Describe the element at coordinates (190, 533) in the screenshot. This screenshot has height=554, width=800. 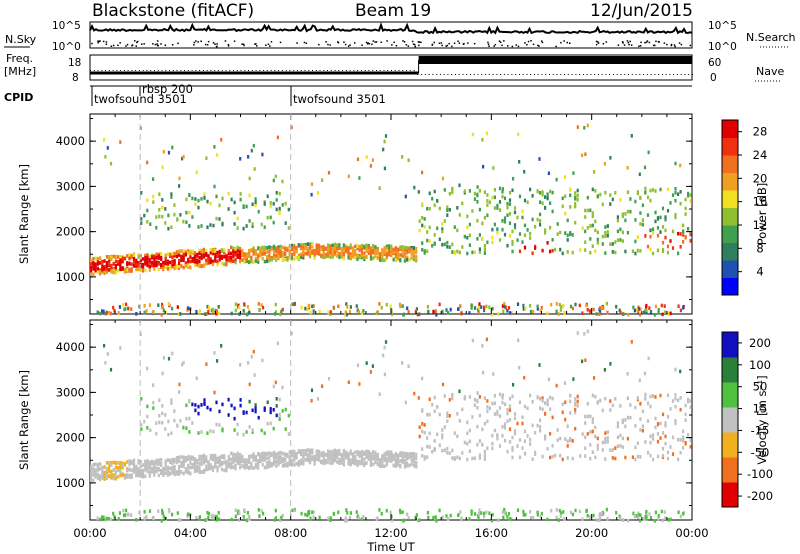
I see `x-tick-label: 04:00` at that location.